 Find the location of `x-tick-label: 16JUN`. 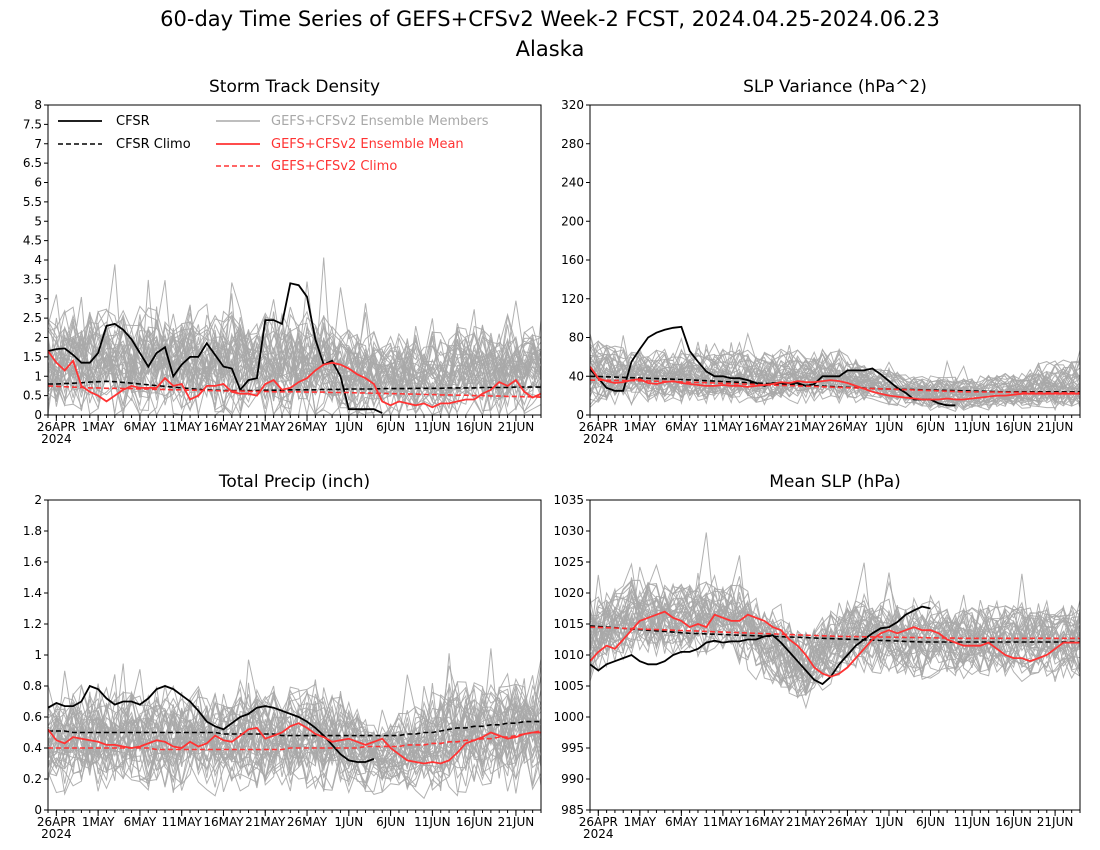

x-tick-label: 16JUN is located at coordinates (1013, 427).